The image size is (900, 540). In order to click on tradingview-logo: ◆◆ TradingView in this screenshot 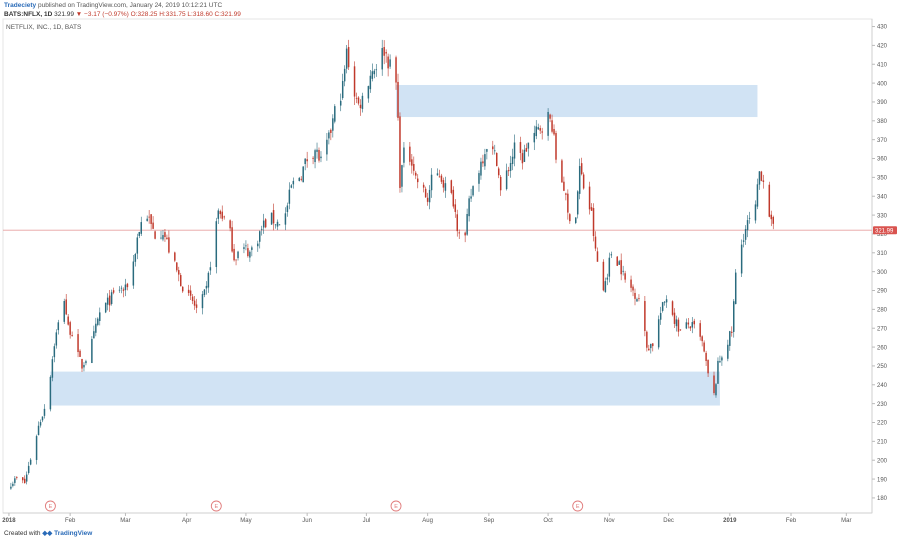, I will do `click(67, 533)`.